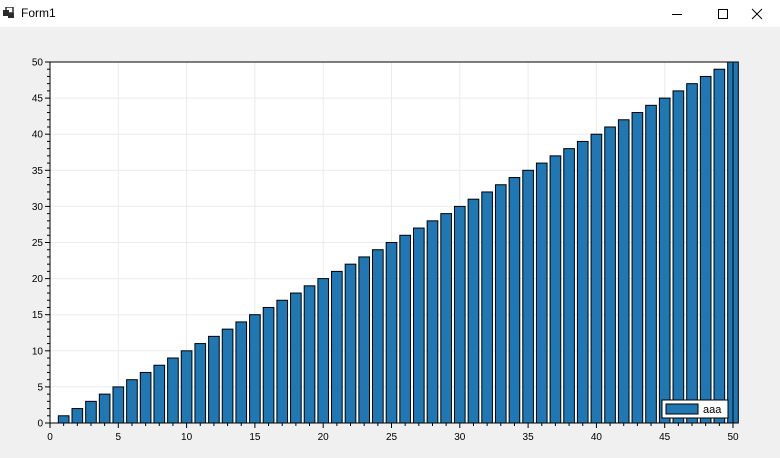 The width and height of the screenshot is (780, 458). Describe the element at coordinates (390, 13) in the screenshot. I see `title-bar: Form1` at that location.